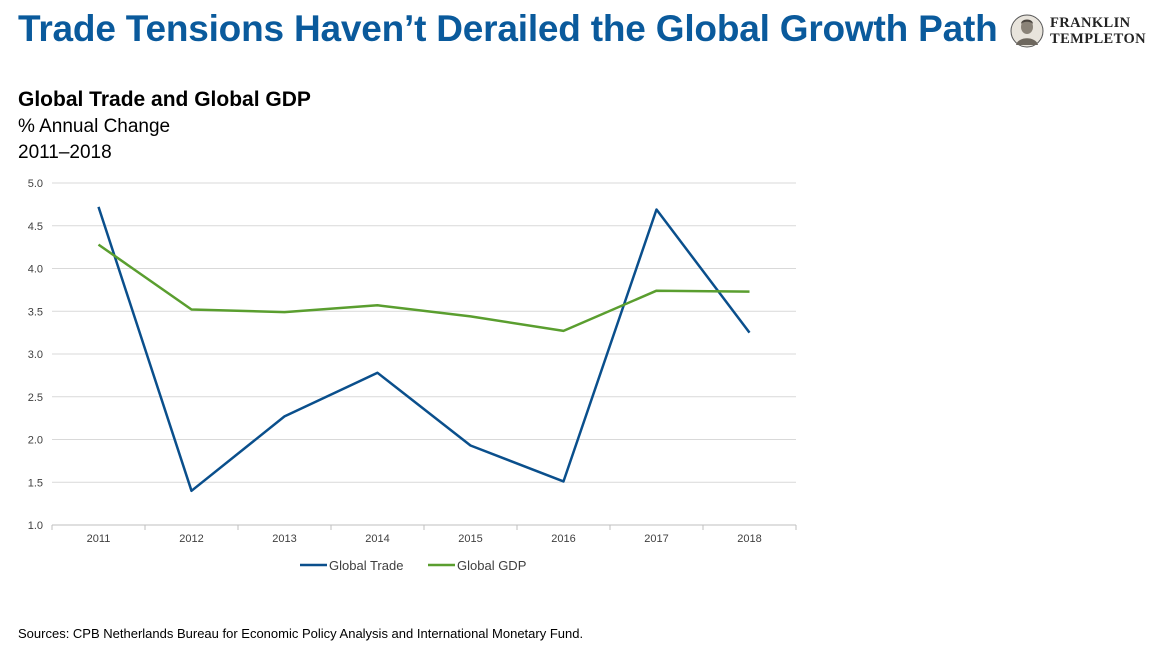 This screenshot has width=1173, height=656. Describe the element at coordinates (99, 539) in the screenshot. I see `x-tick-label: 2011` at that location.